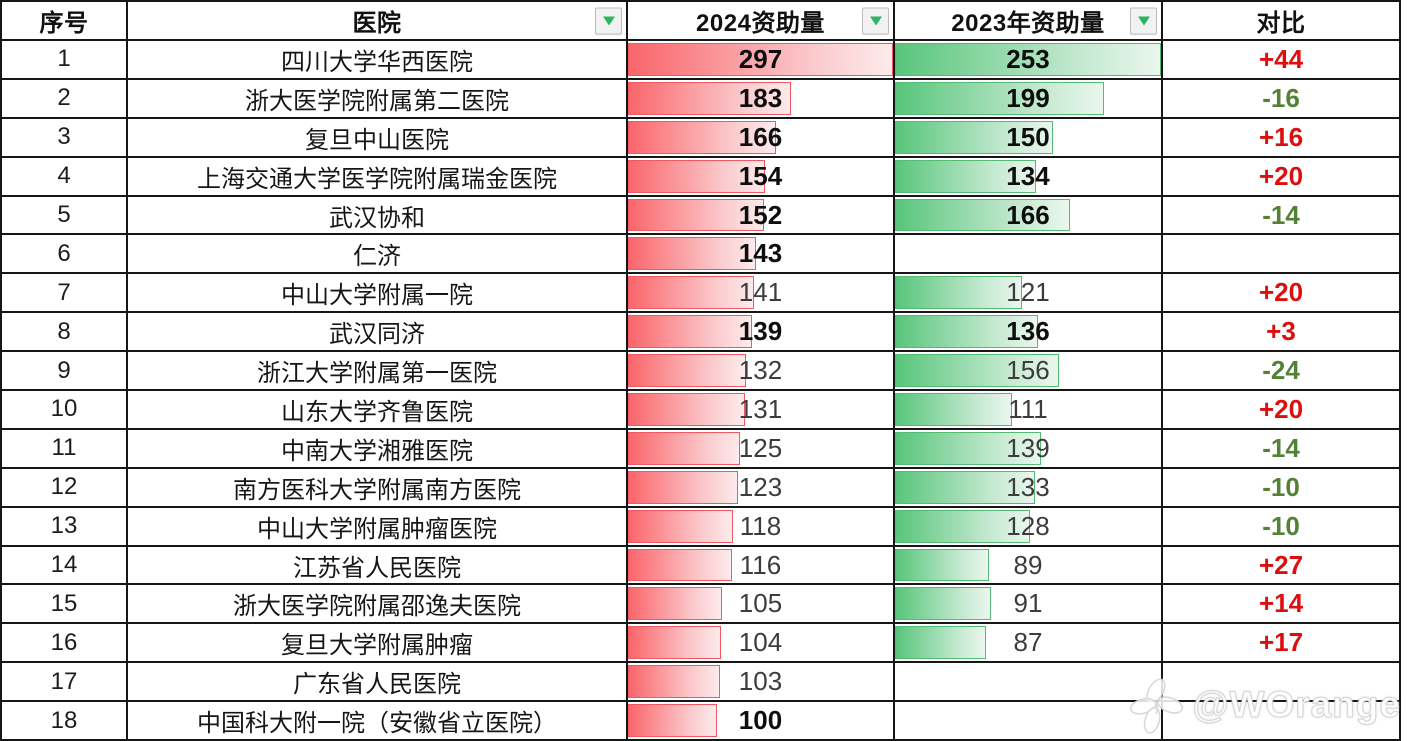  I want to click on seq-cell: 16, so click(65, 644).